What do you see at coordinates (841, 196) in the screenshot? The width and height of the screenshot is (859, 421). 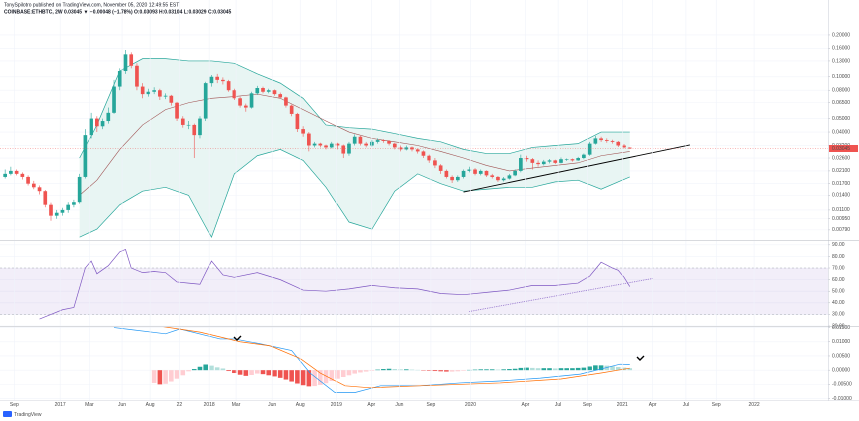 I see `y-tick-label: 0.01400` at bounding box center [841, 196].